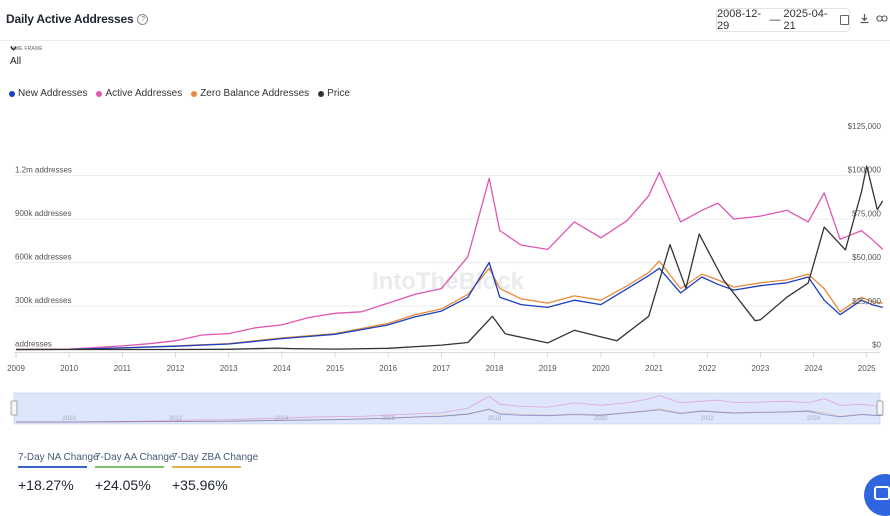  I want to click on right-tick-label: $25,000, so click(866, 301).